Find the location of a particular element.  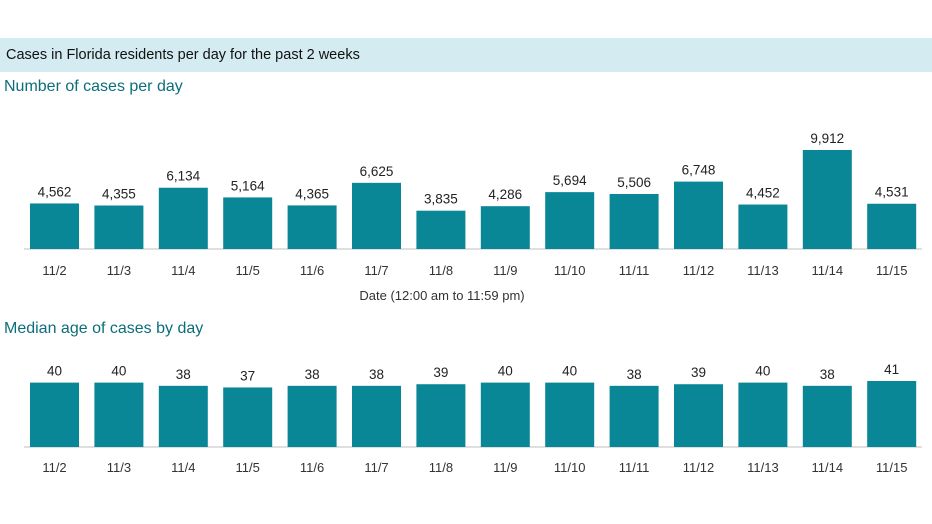

cases-tick-label: 11/14 is located at coordinates (828, 270).